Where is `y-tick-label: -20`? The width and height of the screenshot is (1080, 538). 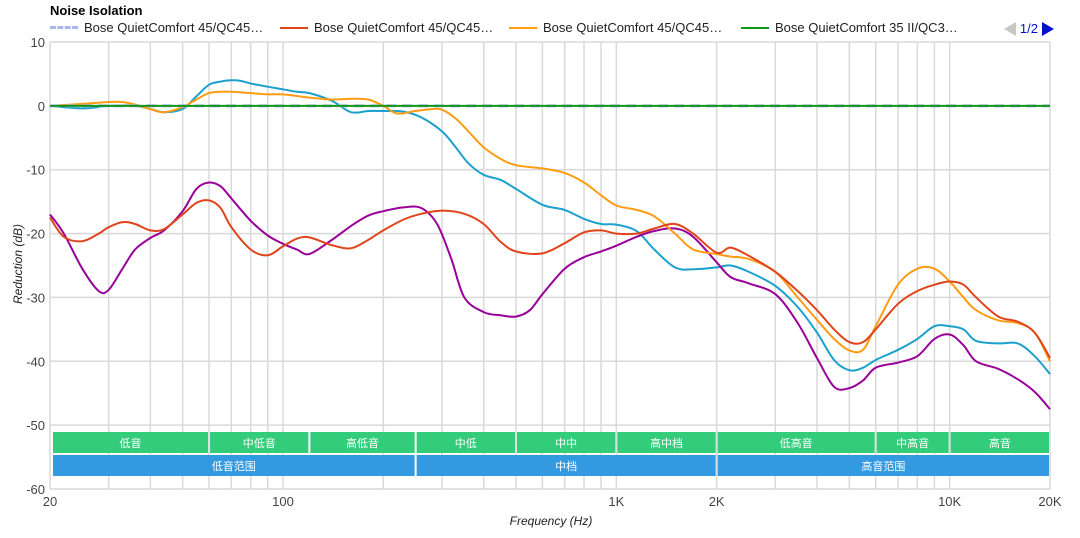
y-tick-label: -20 is located at coordinates (35, 234).